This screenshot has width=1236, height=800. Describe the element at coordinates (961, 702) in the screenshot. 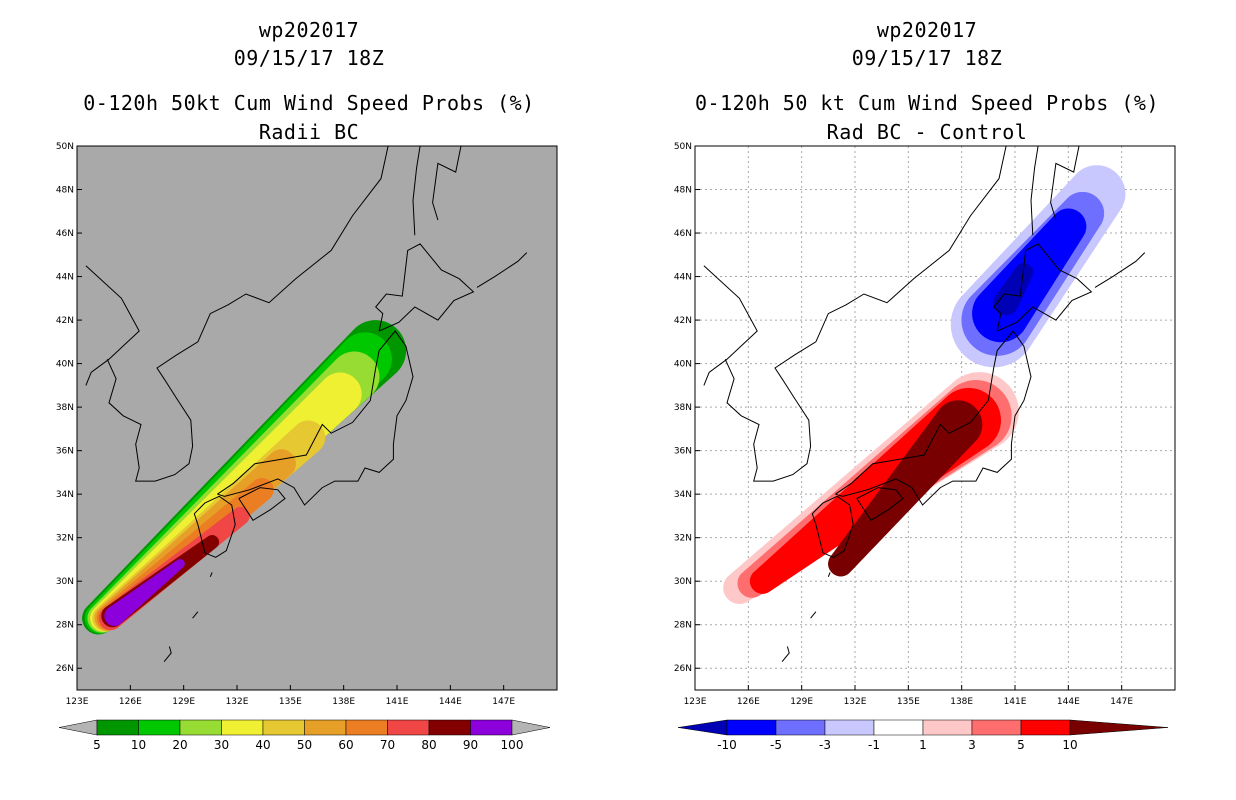

I see `x-tick-label: 138E` at that location.